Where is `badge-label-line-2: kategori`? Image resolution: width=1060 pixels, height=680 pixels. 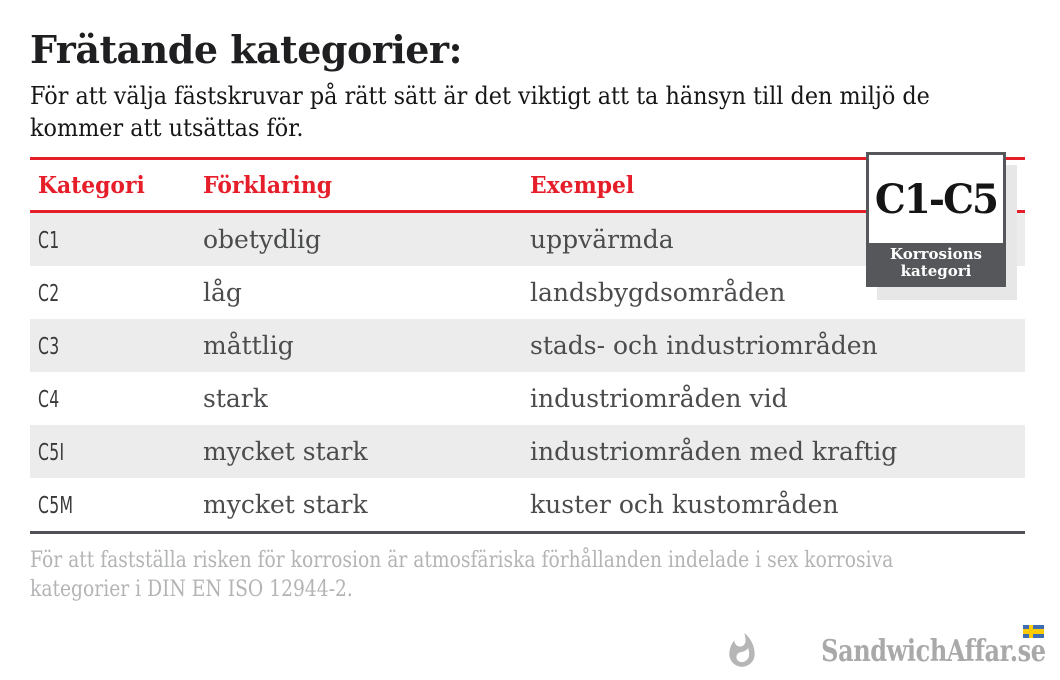 badge-label-line-2: kategori is located at coordinates (936, 271).